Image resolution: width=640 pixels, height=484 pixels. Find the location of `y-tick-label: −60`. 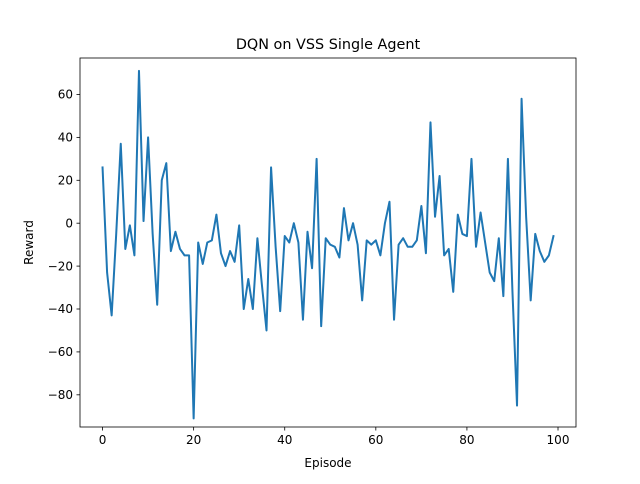

y-tick-label: −60 is located at coordinates (60, 352).